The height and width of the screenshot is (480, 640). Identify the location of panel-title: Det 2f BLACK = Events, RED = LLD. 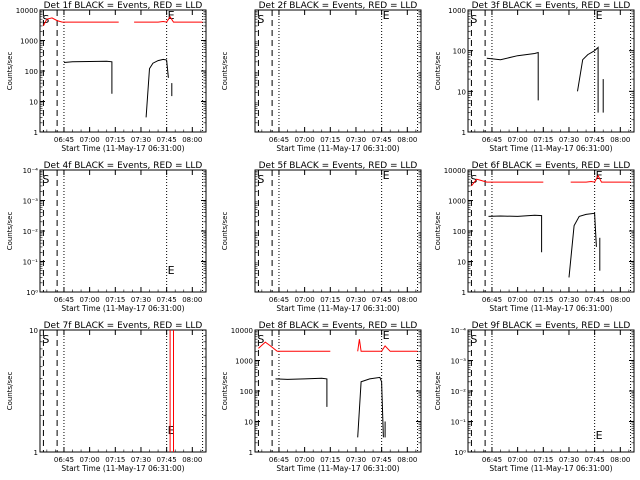
(338, 6).